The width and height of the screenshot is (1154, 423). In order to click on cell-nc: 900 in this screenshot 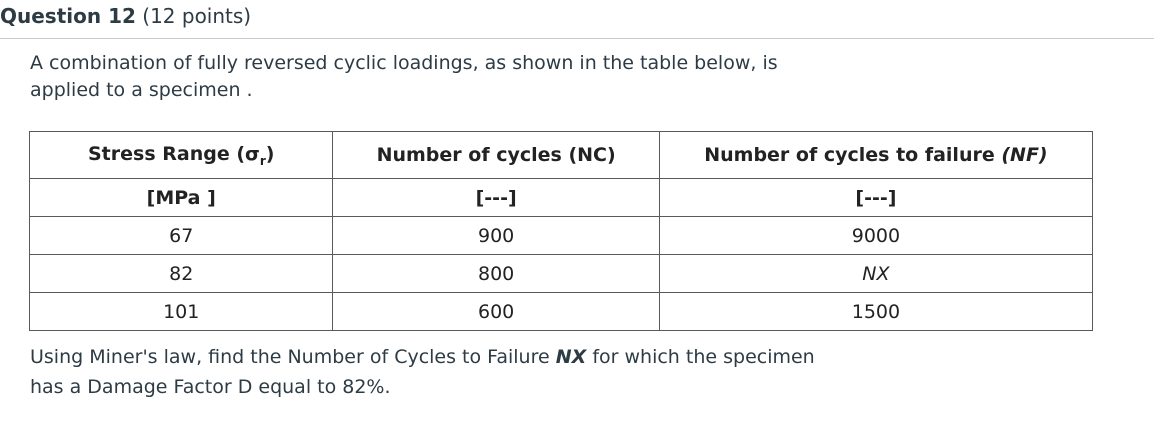, I will do `click(496, 235)`.